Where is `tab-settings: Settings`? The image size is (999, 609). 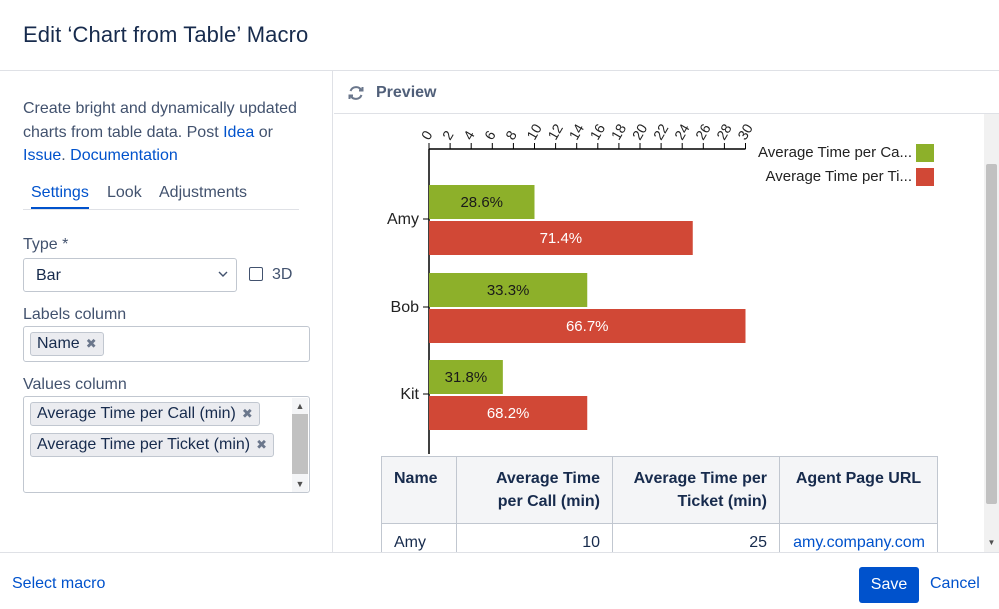 tab-settings: Settings is located at coordinates (60, 196).